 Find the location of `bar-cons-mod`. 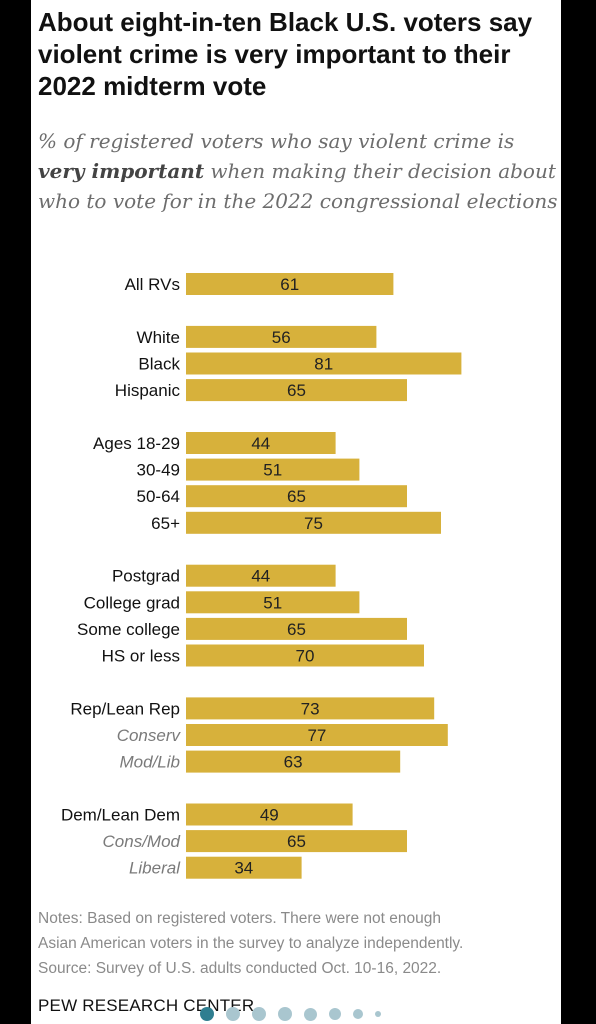

bar-cons-mod is located at coordinates (296, 841).